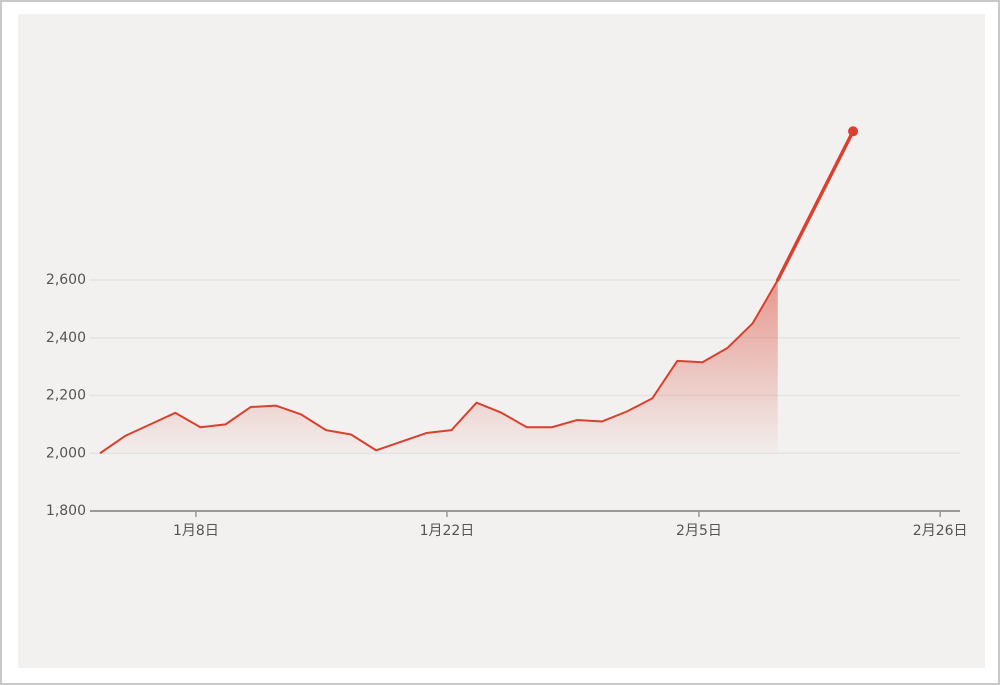  Describe the element at coordinates (815, 205) in the screenshot. I see `projection-segment` at that location.